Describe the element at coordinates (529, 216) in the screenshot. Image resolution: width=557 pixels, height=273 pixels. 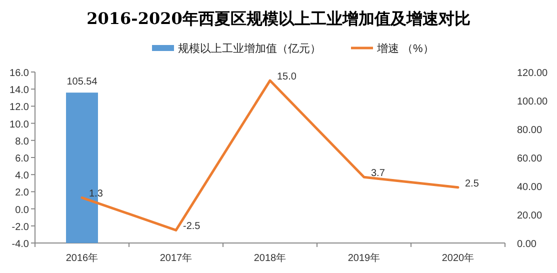
I see `y2-tick-label: 20.00` at that location.